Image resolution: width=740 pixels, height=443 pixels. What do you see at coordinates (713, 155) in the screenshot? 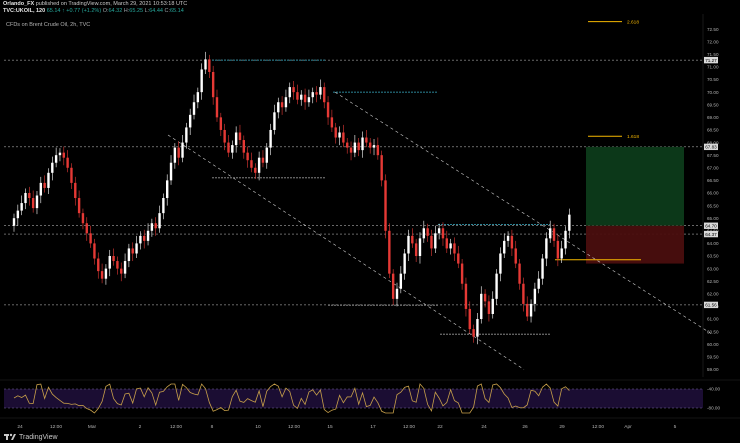
I see `price-tick-label: 67.50` at bounding box center [713, 155].